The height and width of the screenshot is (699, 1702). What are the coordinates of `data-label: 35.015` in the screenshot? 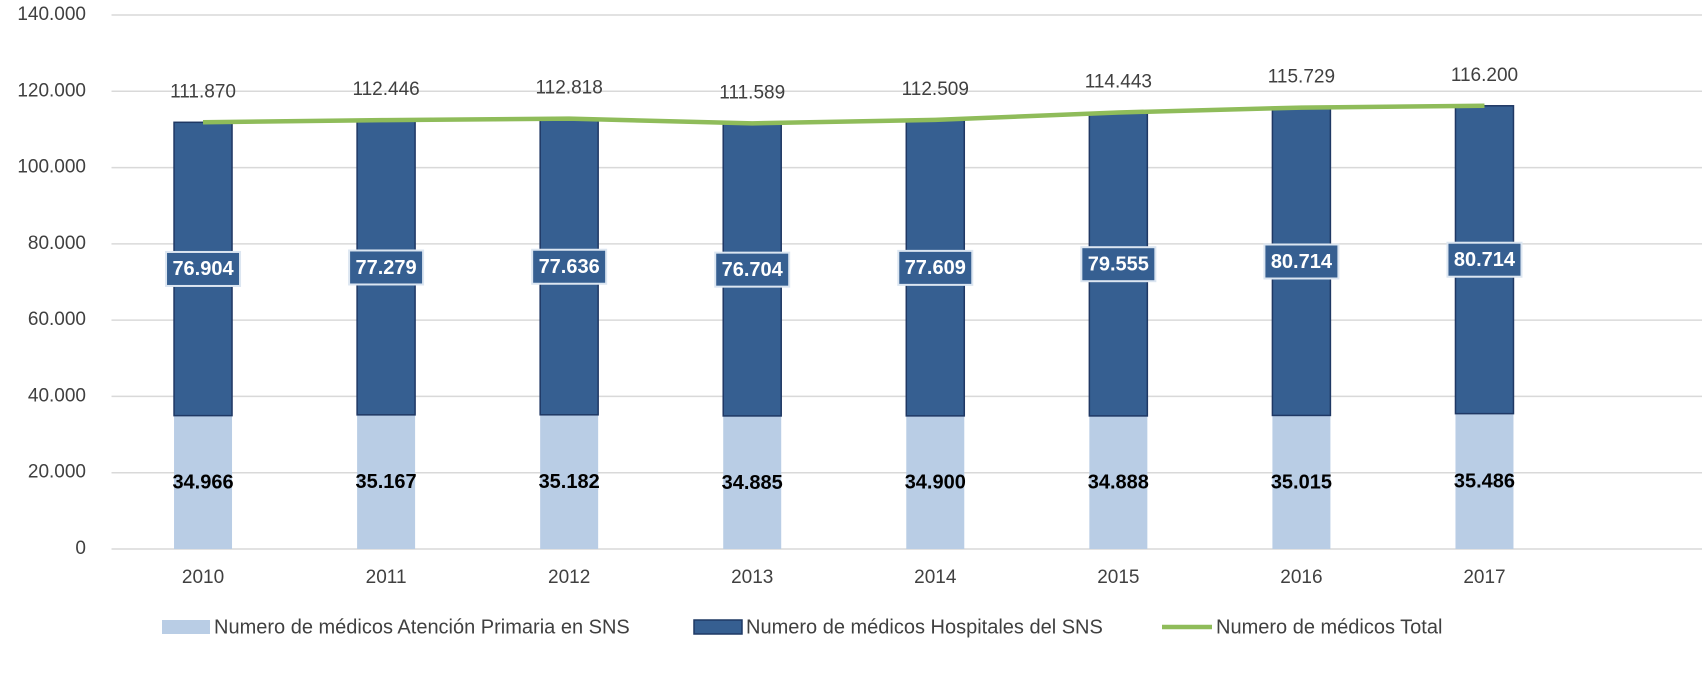 It's located at (1301, 483).